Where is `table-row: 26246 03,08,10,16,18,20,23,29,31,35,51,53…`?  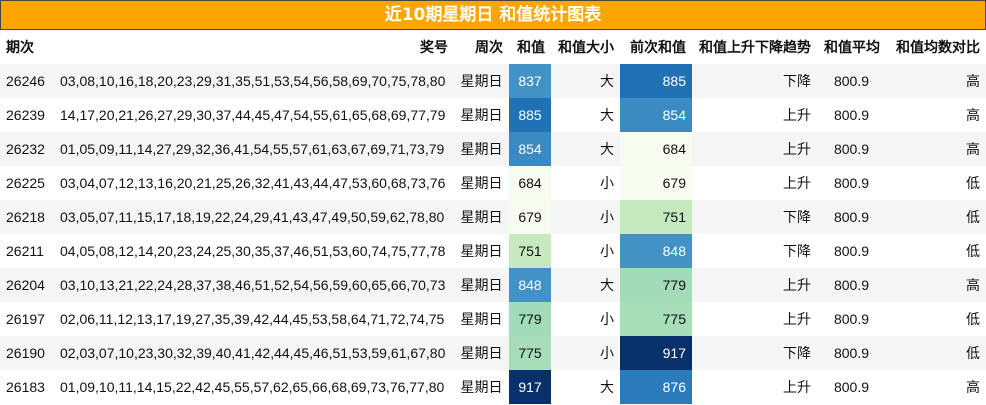 table-row: 26246 03,08,10,16,18,20,23,29,31,35,51,53… is located at coordinates (493, 81).